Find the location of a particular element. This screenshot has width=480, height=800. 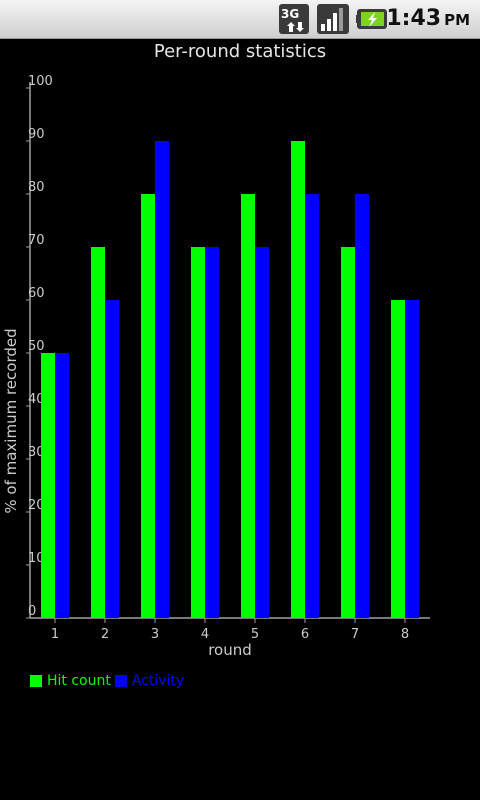

status-clock: 1:43 PM is located at coordinates (428, 18).